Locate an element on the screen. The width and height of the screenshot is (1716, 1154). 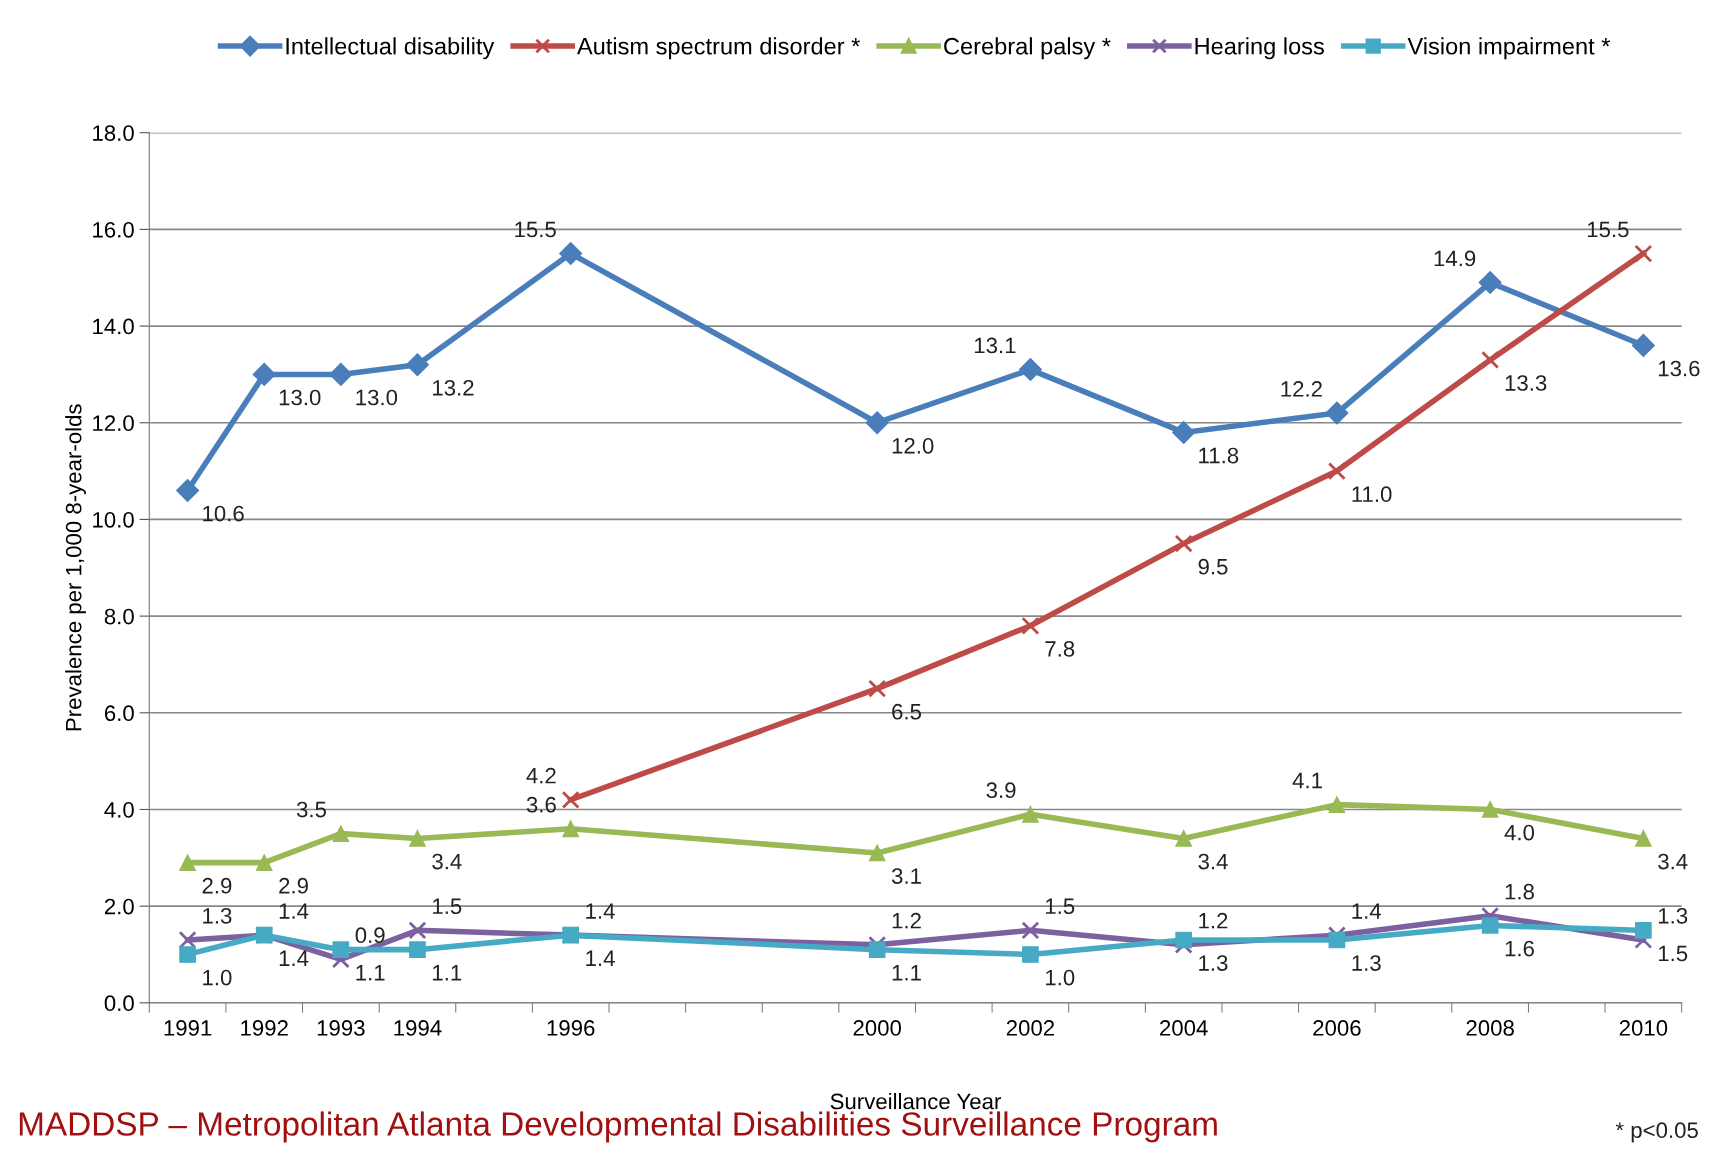
y-tick-label: 6.0 is located at coordinates (119, 713).